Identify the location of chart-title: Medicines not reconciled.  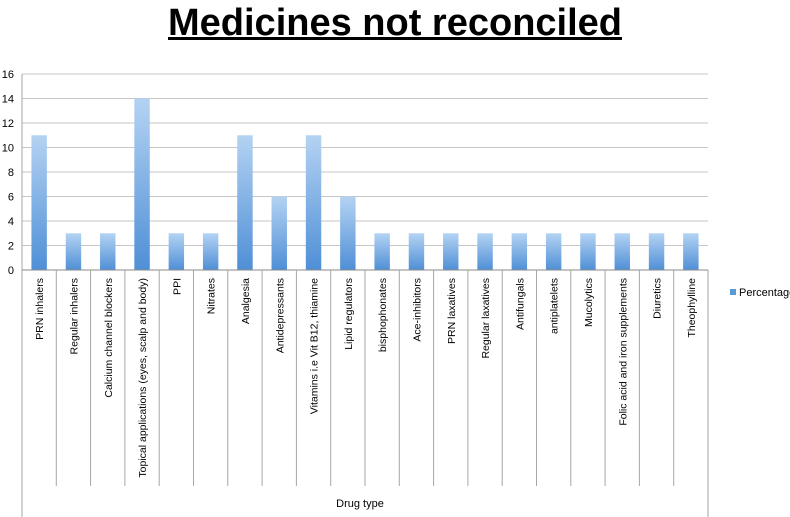
(395, 23).